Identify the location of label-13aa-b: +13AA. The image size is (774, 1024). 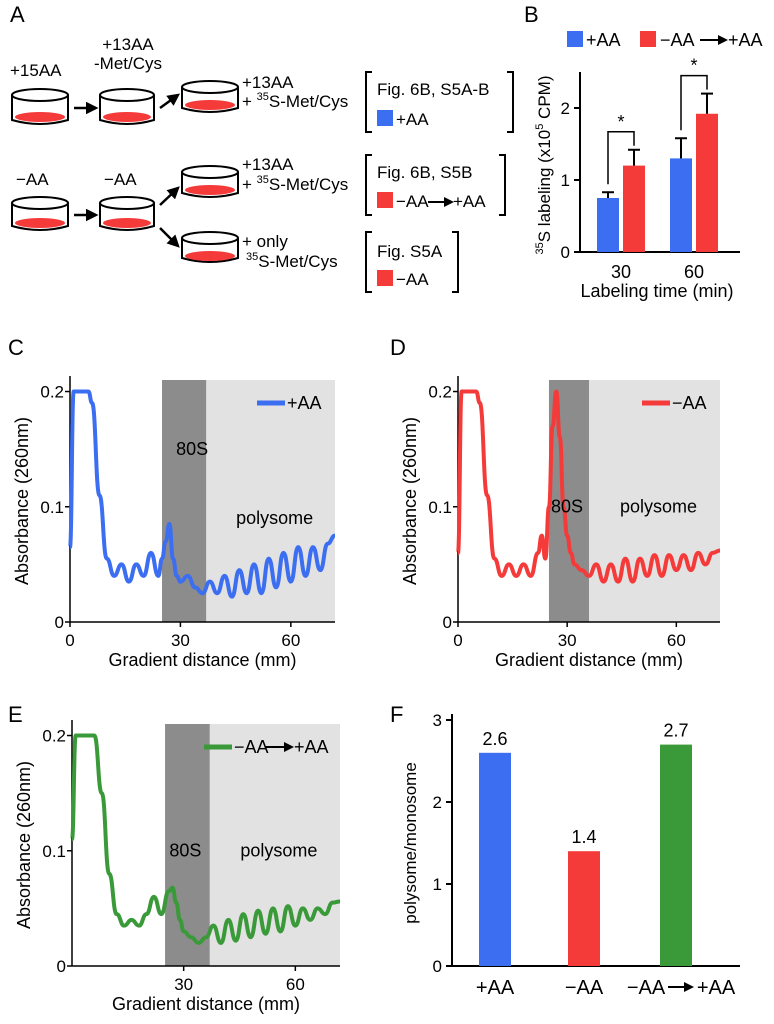
(268, 82).